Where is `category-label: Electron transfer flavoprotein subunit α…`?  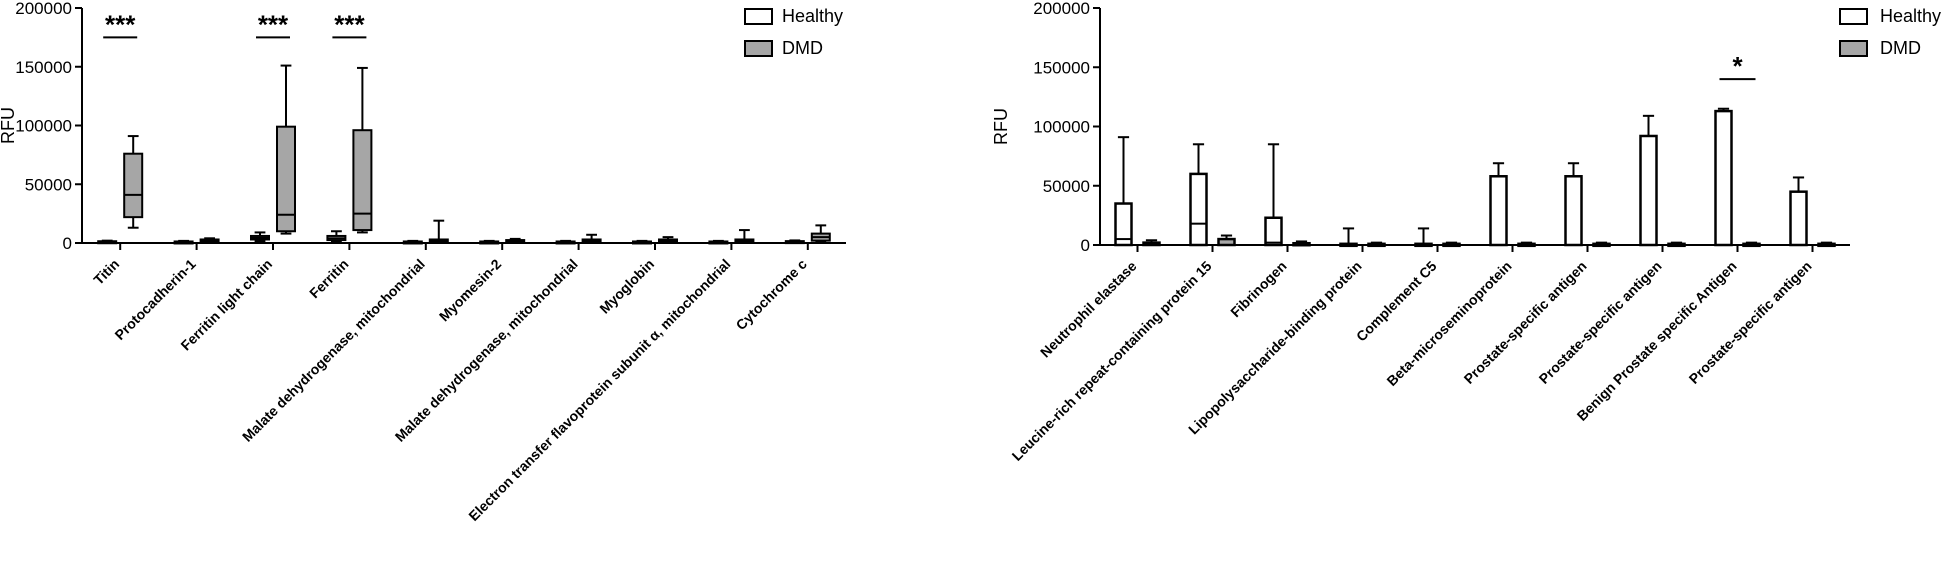 category-label: Electron transfer flavoprotein subunit α… is located at coordinates (599, 390).